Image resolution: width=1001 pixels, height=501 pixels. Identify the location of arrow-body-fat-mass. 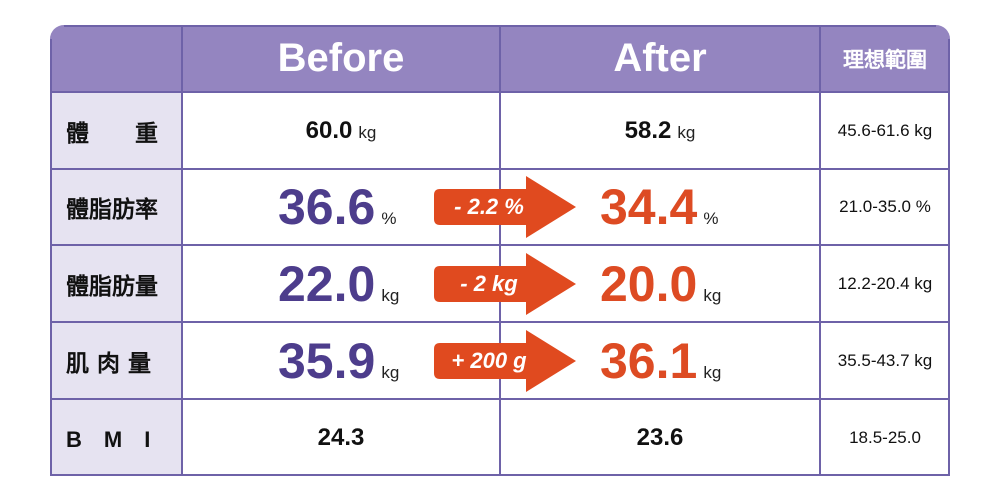
(505, 284).